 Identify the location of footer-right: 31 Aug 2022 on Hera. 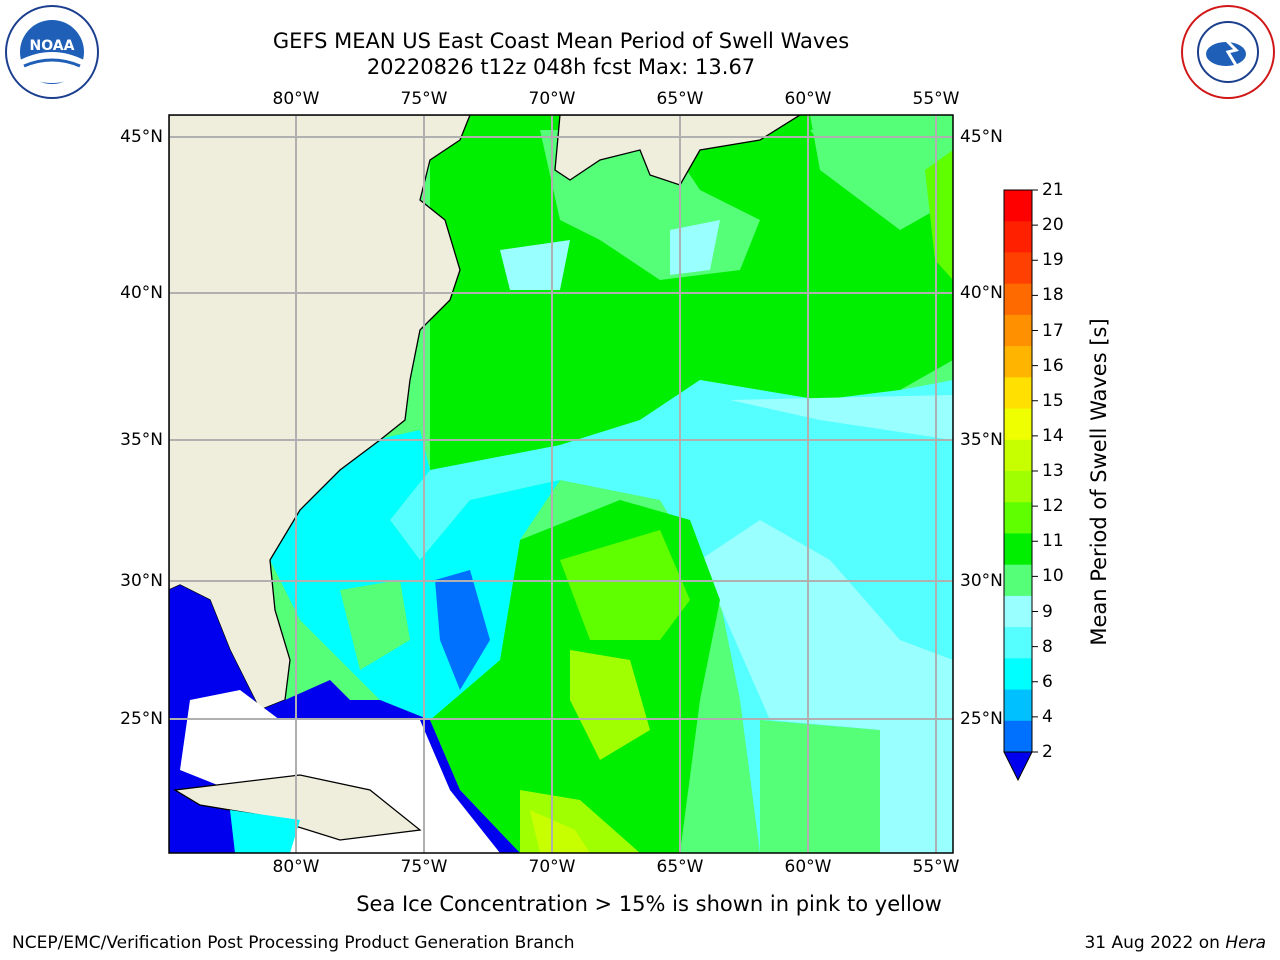
(1175, 943).